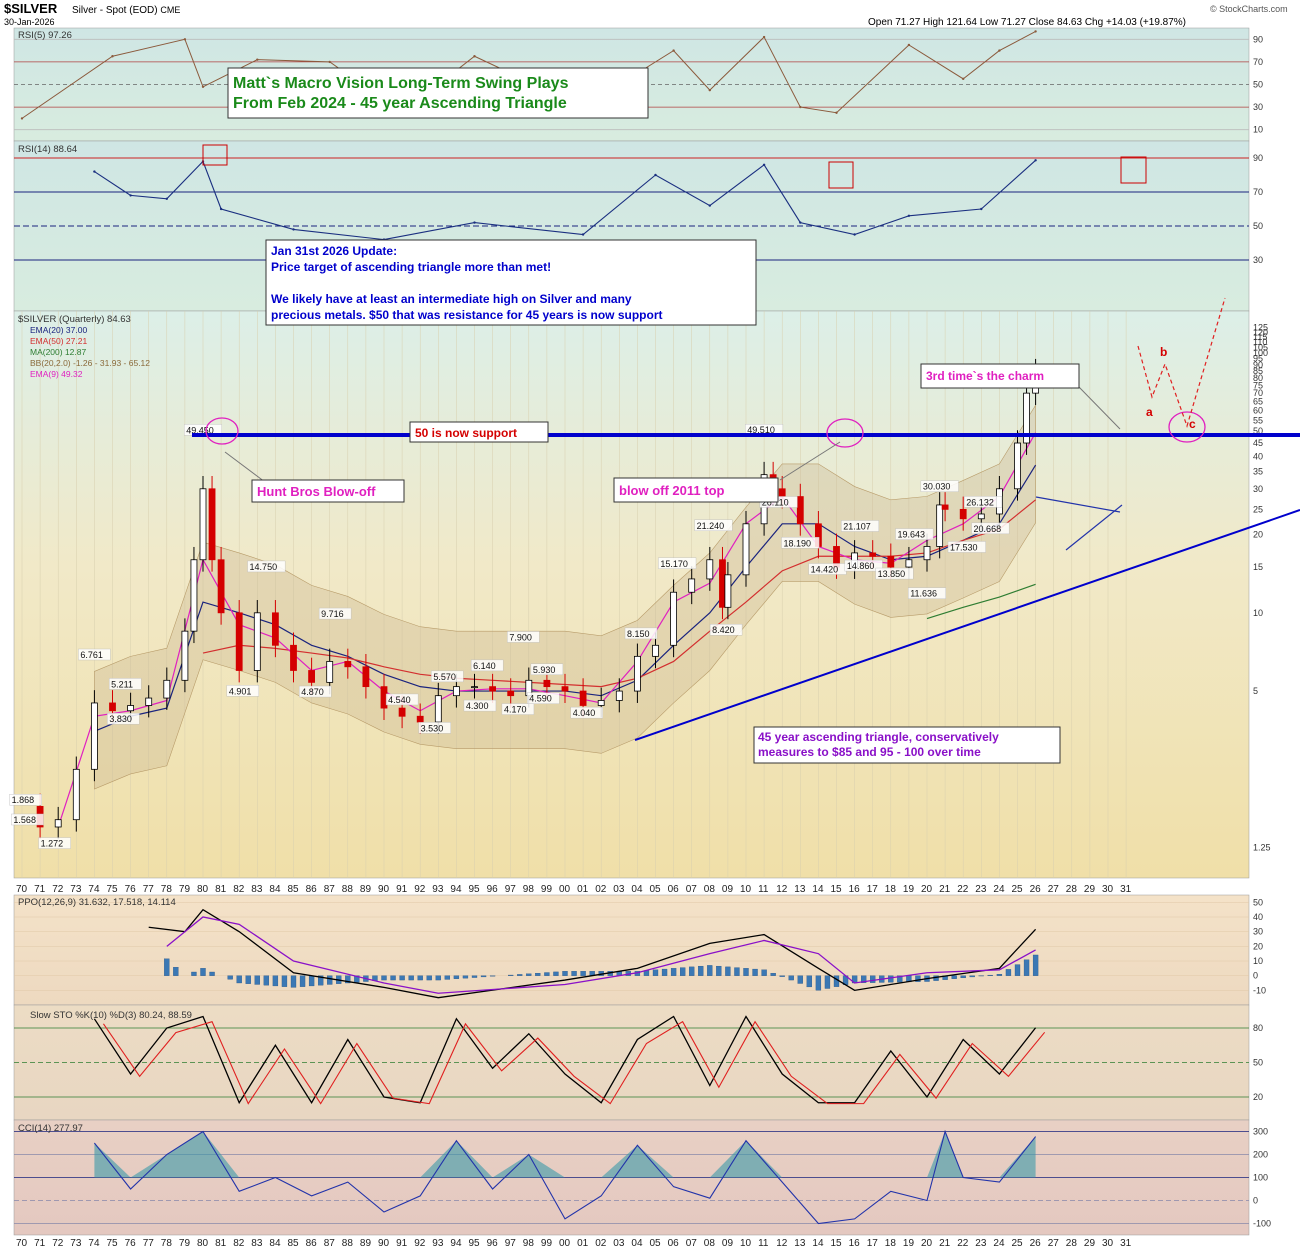 The image size is (1300, 1250). Describe the element at coordinates (332, 614) in the screenshot. I see `price-label: 9.716` at that location.